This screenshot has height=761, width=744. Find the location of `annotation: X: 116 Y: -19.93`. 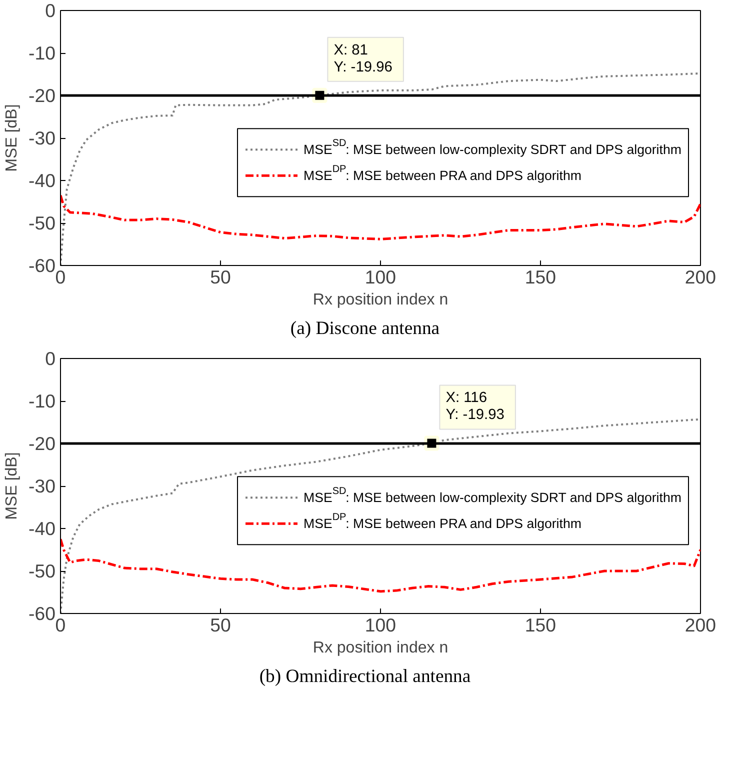

annotation: X: 116 Y: -19.93 is located at coordinates (475, 406).